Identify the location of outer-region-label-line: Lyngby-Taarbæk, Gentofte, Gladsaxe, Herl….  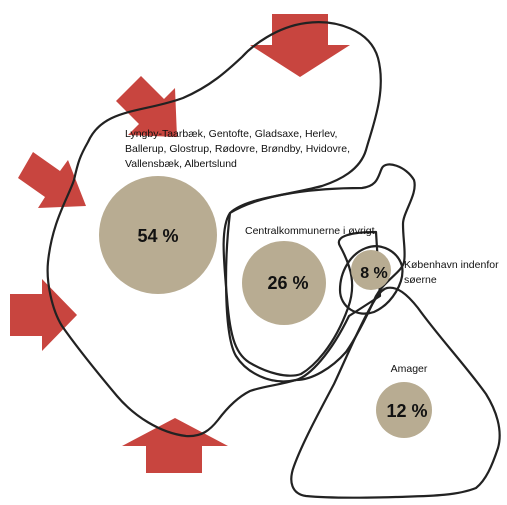
(231, 134).